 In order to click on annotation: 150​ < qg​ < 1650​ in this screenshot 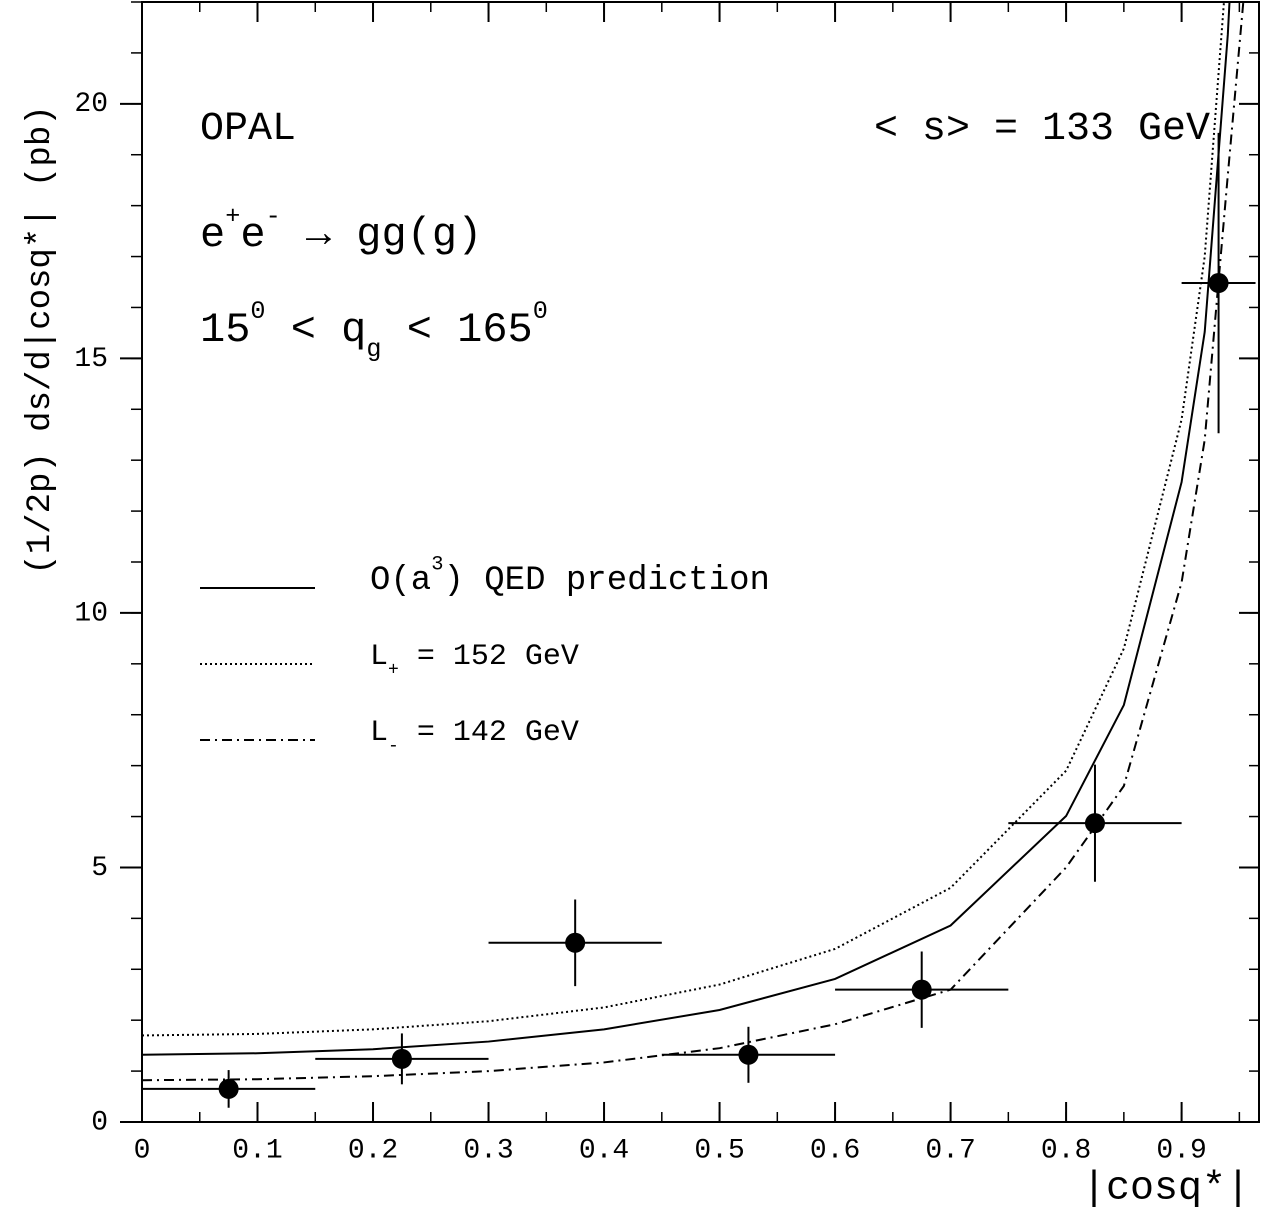, I will do `click(374, 330)`.